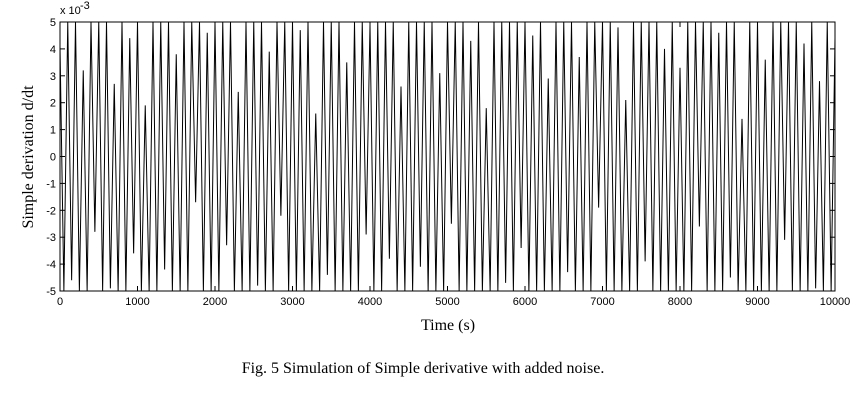  I want to click on x-tick-label: 8000, so click(680, 302).